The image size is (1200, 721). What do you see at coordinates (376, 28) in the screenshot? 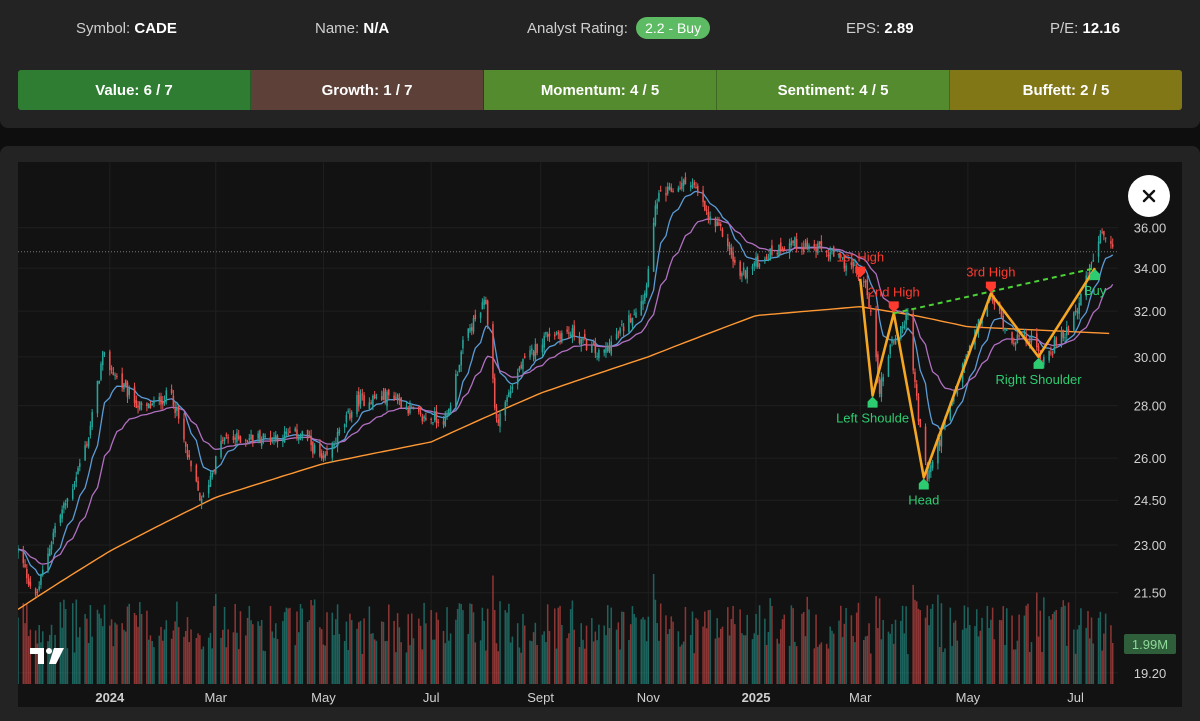
I see `name-value: N/A` at bounding box center [376, 28].